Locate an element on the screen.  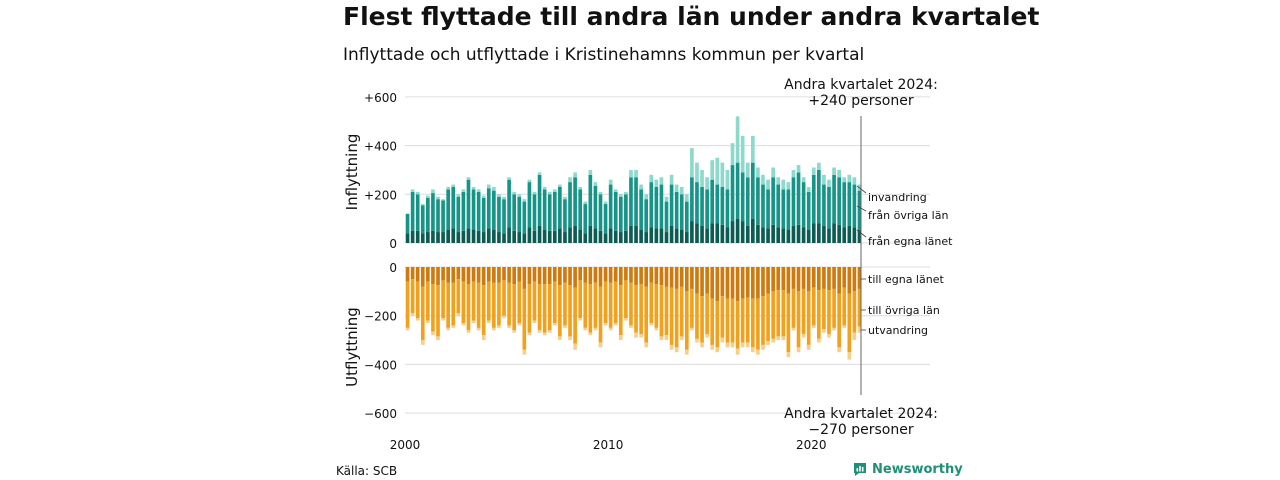
outflow-tick-label: −600 is located at coordinates (380, 414).